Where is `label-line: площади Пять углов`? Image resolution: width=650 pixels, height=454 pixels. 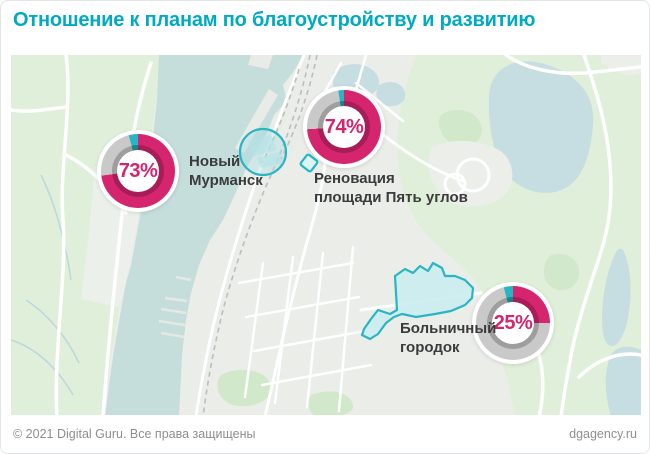 label-line: площади Пять углов is located at coordinates (391, 197).